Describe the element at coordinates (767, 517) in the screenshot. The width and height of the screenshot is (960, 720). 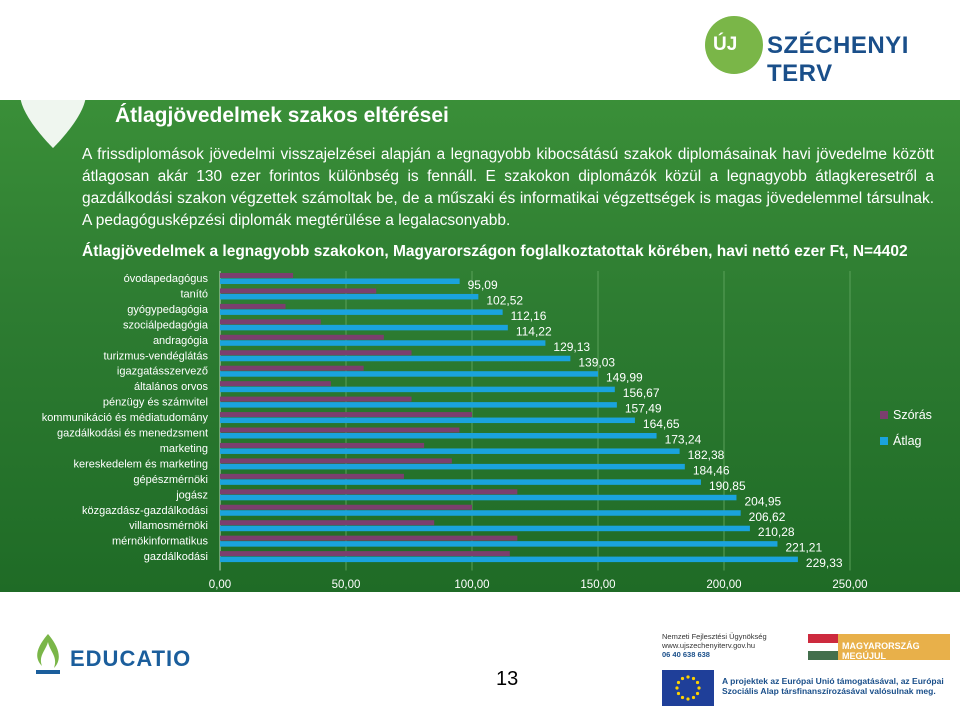
I see `value-label: 206,62` at that location.